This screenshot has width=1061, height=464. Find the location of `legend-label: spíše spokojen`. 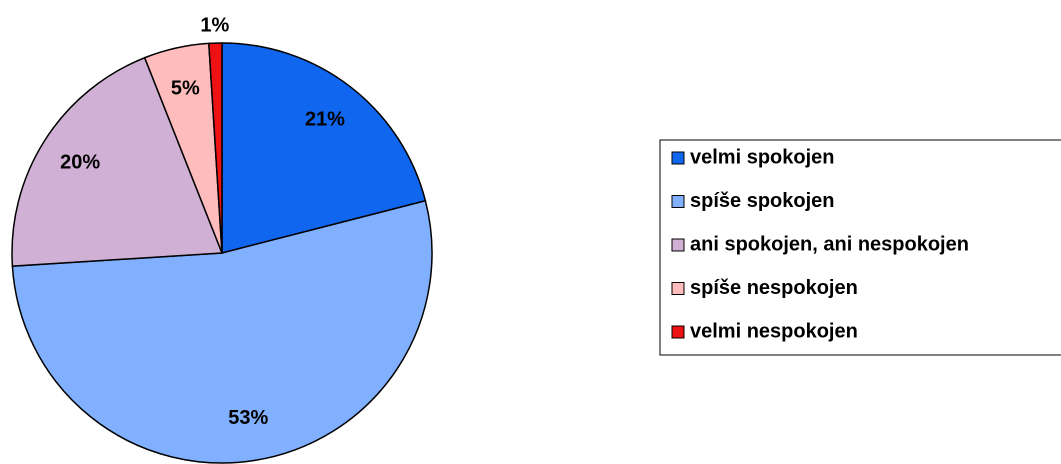

legend-label: spíše spokojen is located at coordinates (762, 201).